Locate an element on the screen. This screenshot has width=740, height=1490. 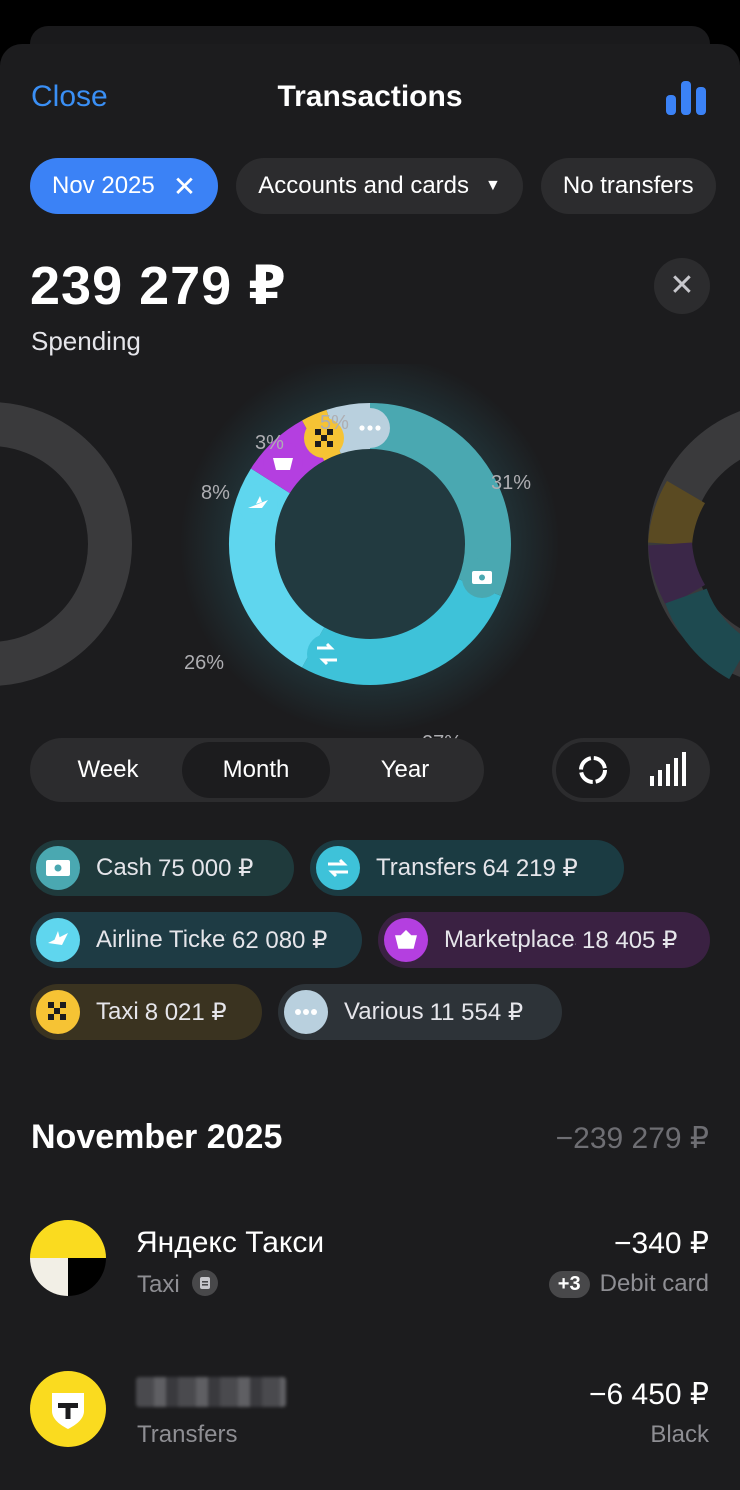
category-chip-marketplaces: Marketplaces 18 405 ₽ is located at coordinates (544, 940).